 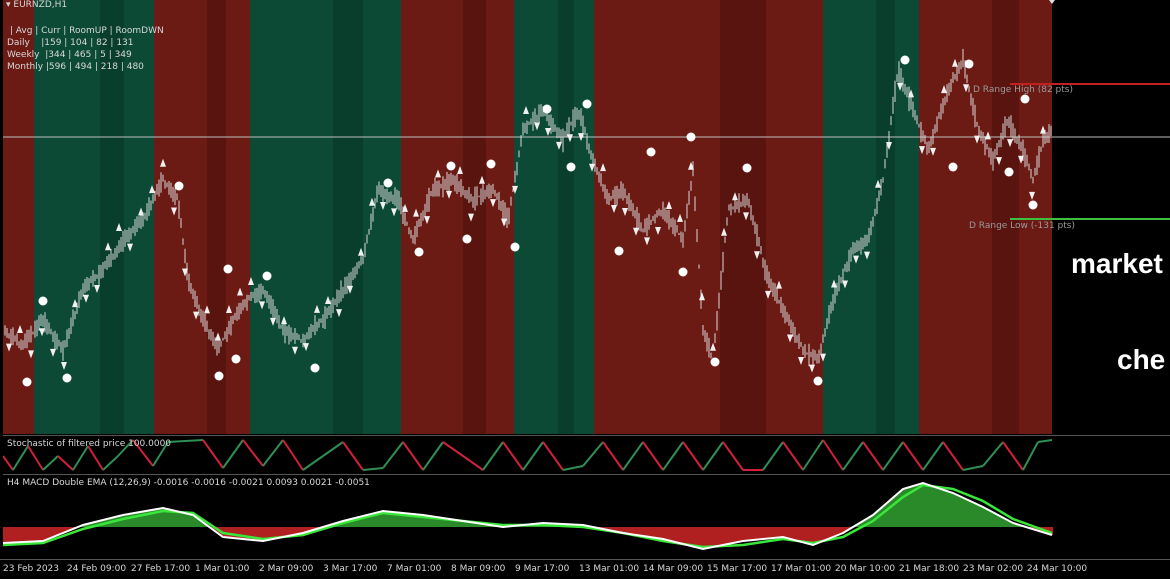 I want to click on macd-chart, so click(x=586, y=517).